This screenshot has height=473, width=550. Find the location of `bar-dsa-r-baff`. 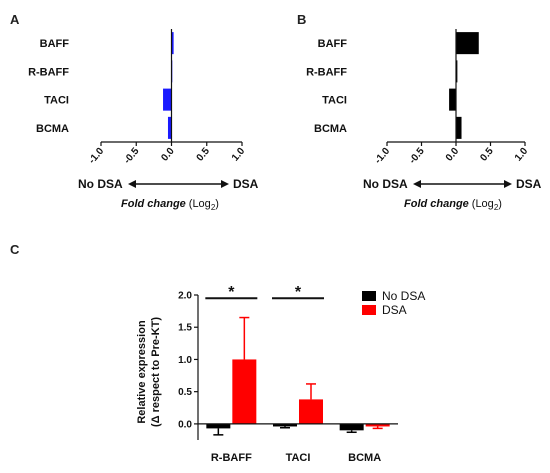

bar-dsa-r-baff is located at coordinates (244, 391).